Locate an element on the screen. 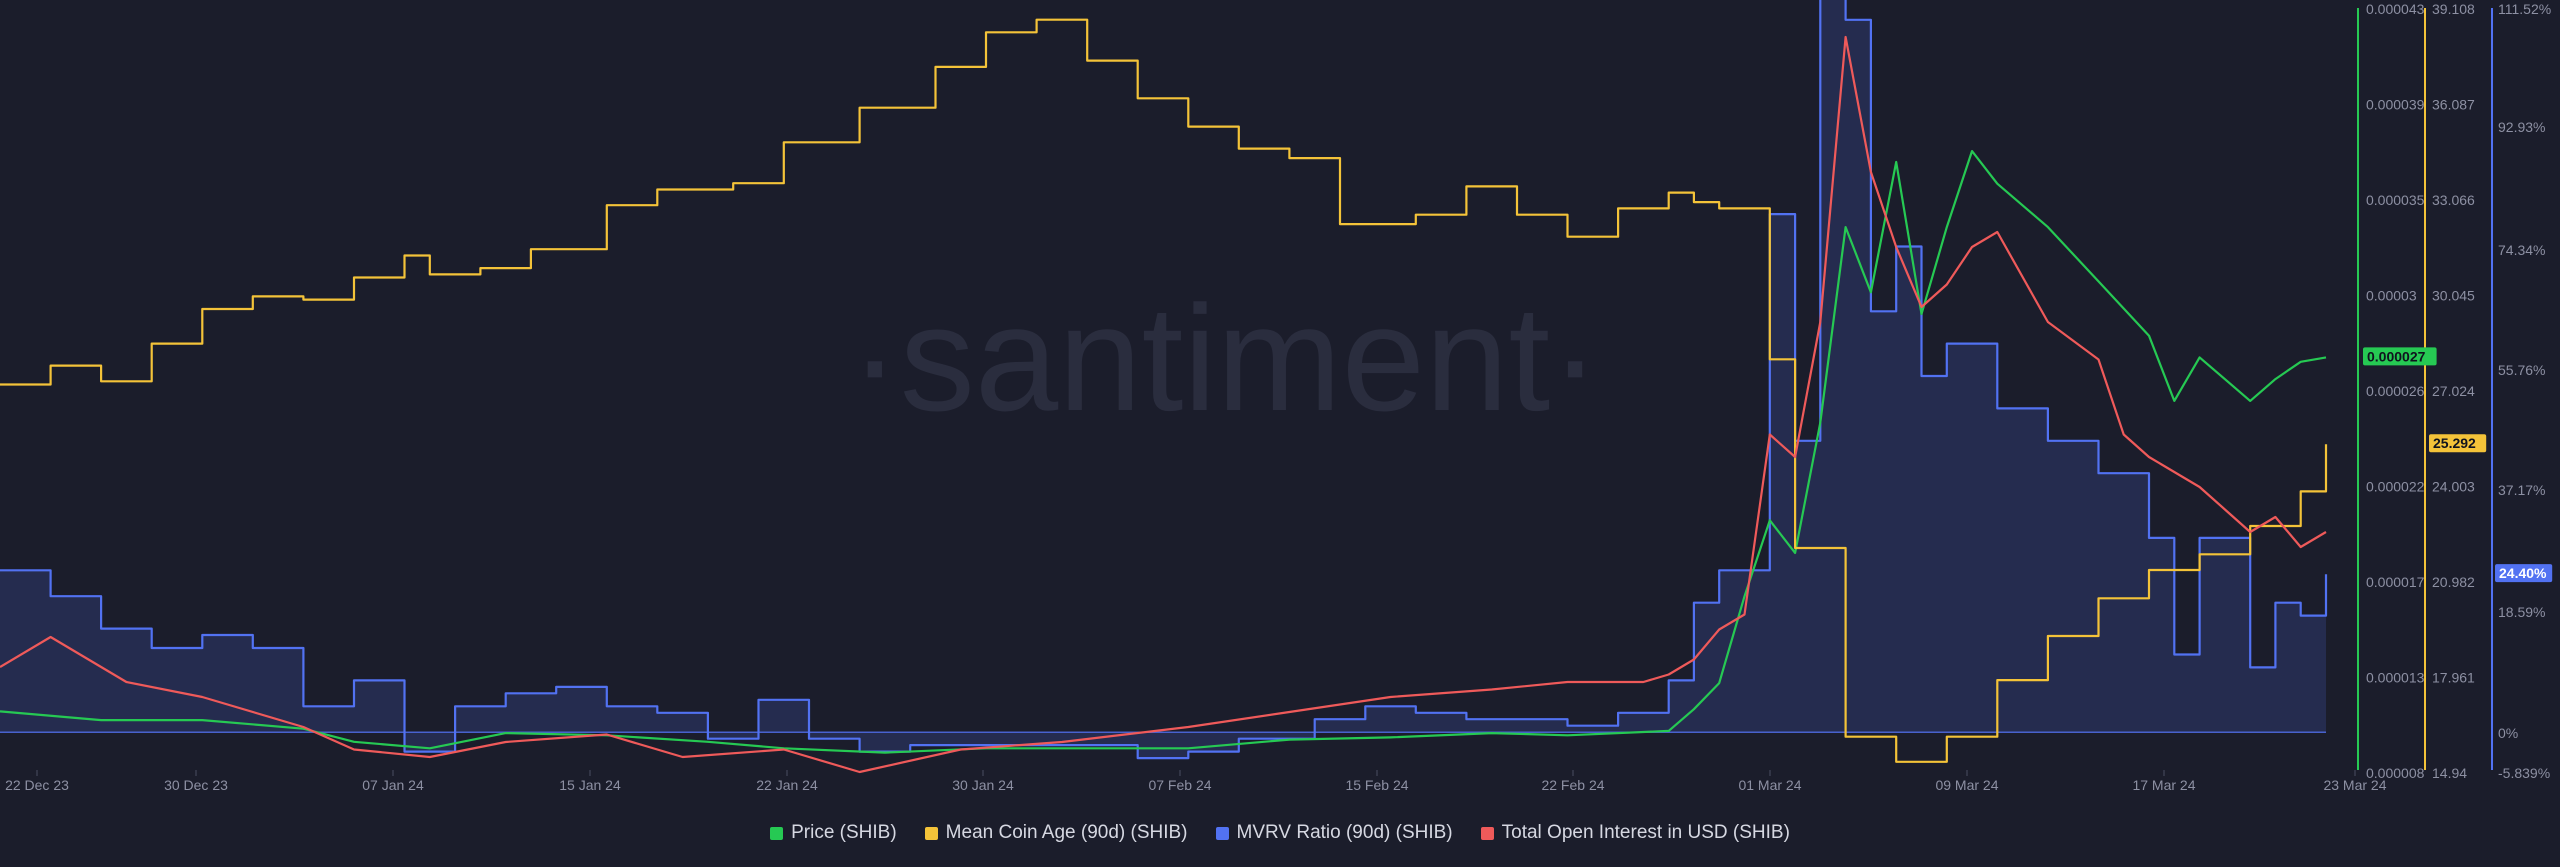  legend-label-price: Price (SHIB) is located at coordinates (844, 832).